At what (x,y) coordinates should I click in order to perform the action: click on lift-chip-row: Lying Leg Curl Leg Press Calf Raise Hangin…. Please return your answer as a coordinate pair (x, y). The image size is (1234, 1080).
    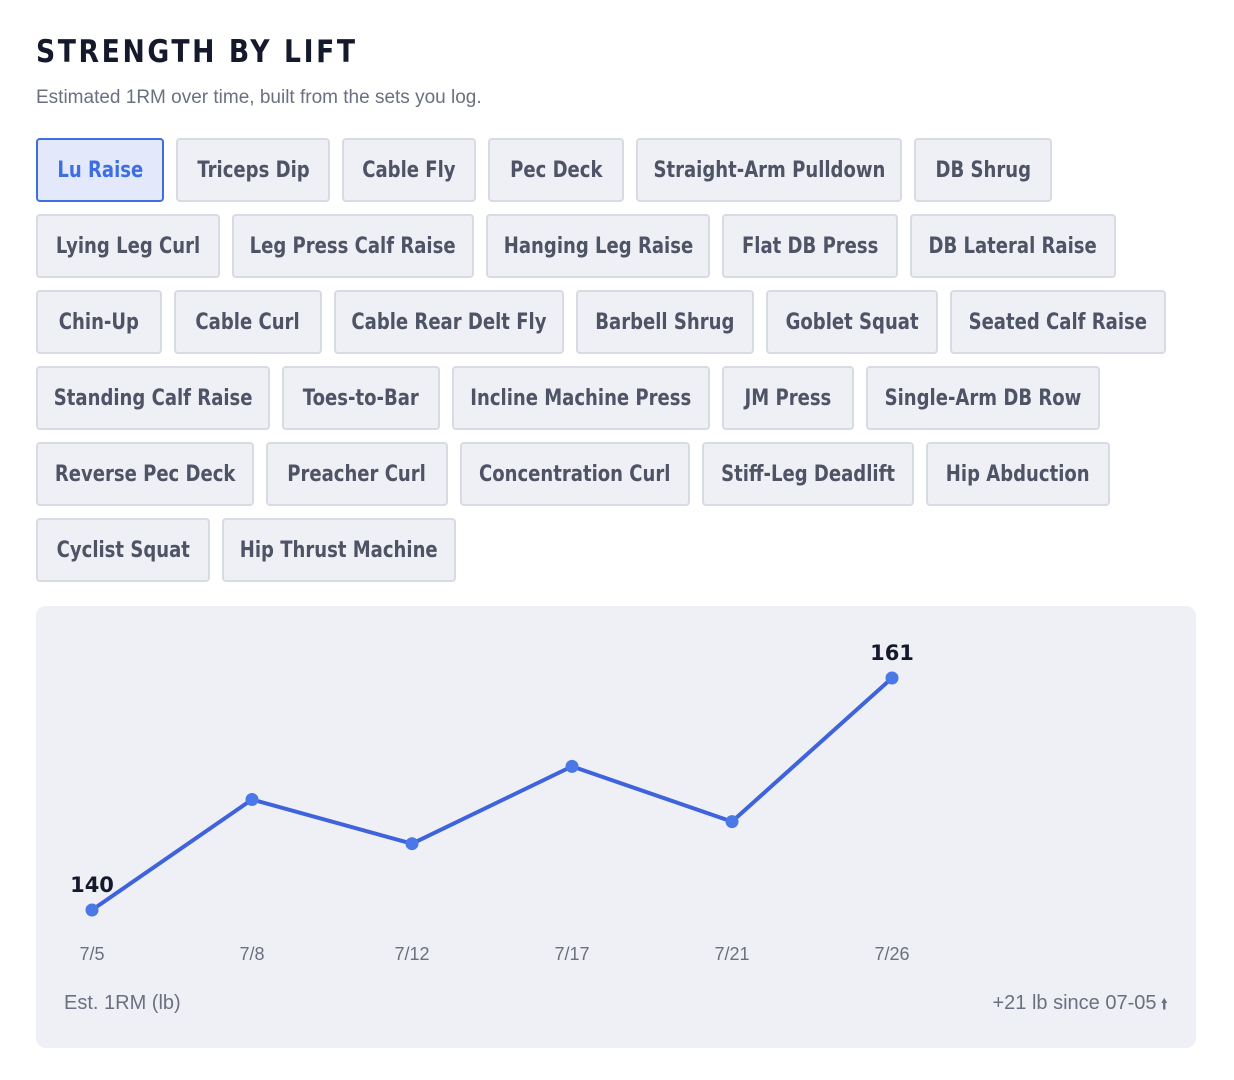
    Looking at the image, I should click on (621, 246).